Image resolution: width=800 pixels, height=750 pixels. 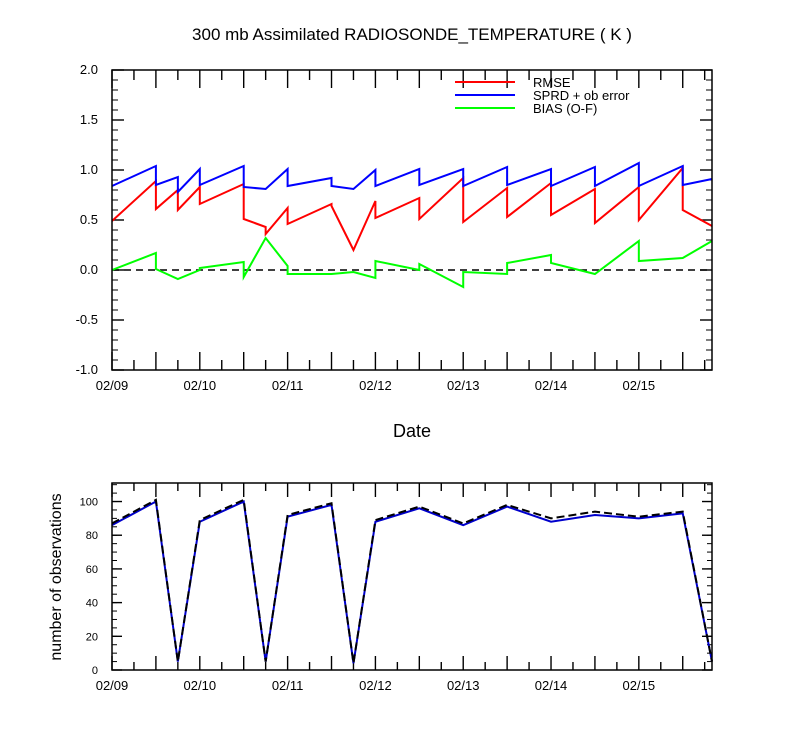 What do you see at coordinates (87, 369) in the screenshot?
I see `y-tick-label: -1.0` at bounding box center [87, 369].